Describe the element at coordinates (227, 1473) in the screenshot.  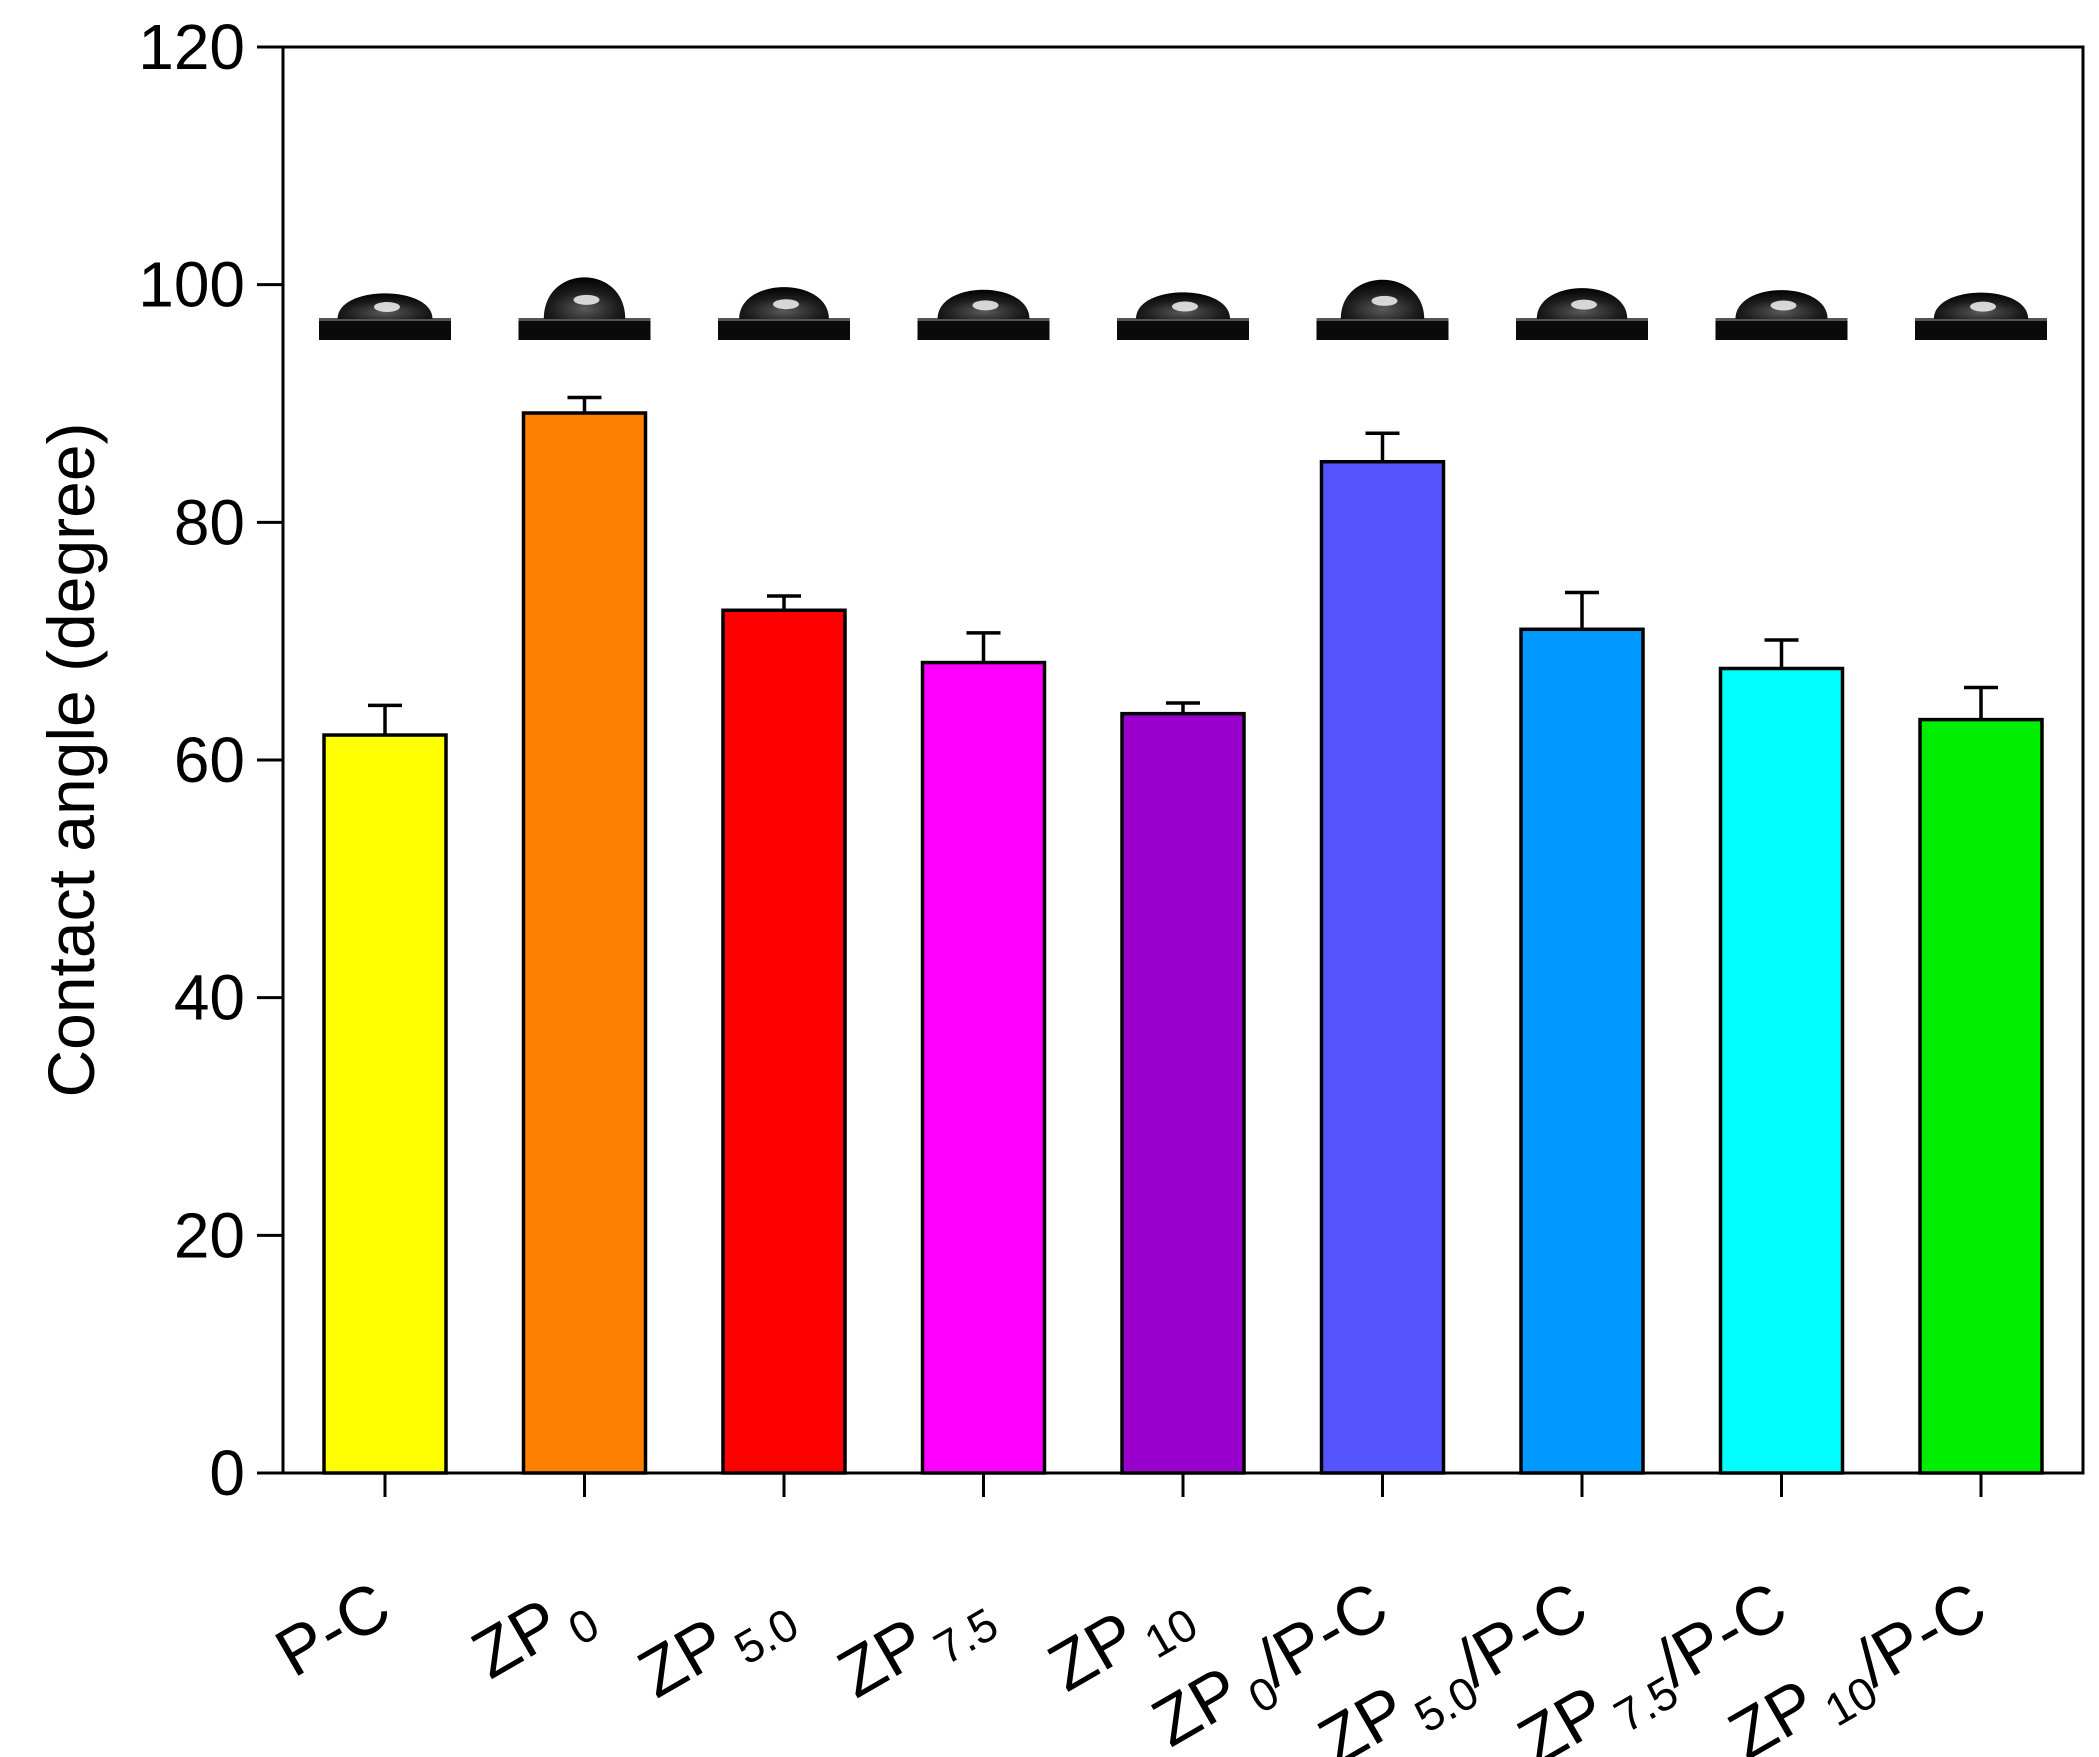
I see `y-tick-label: 0` at that location.